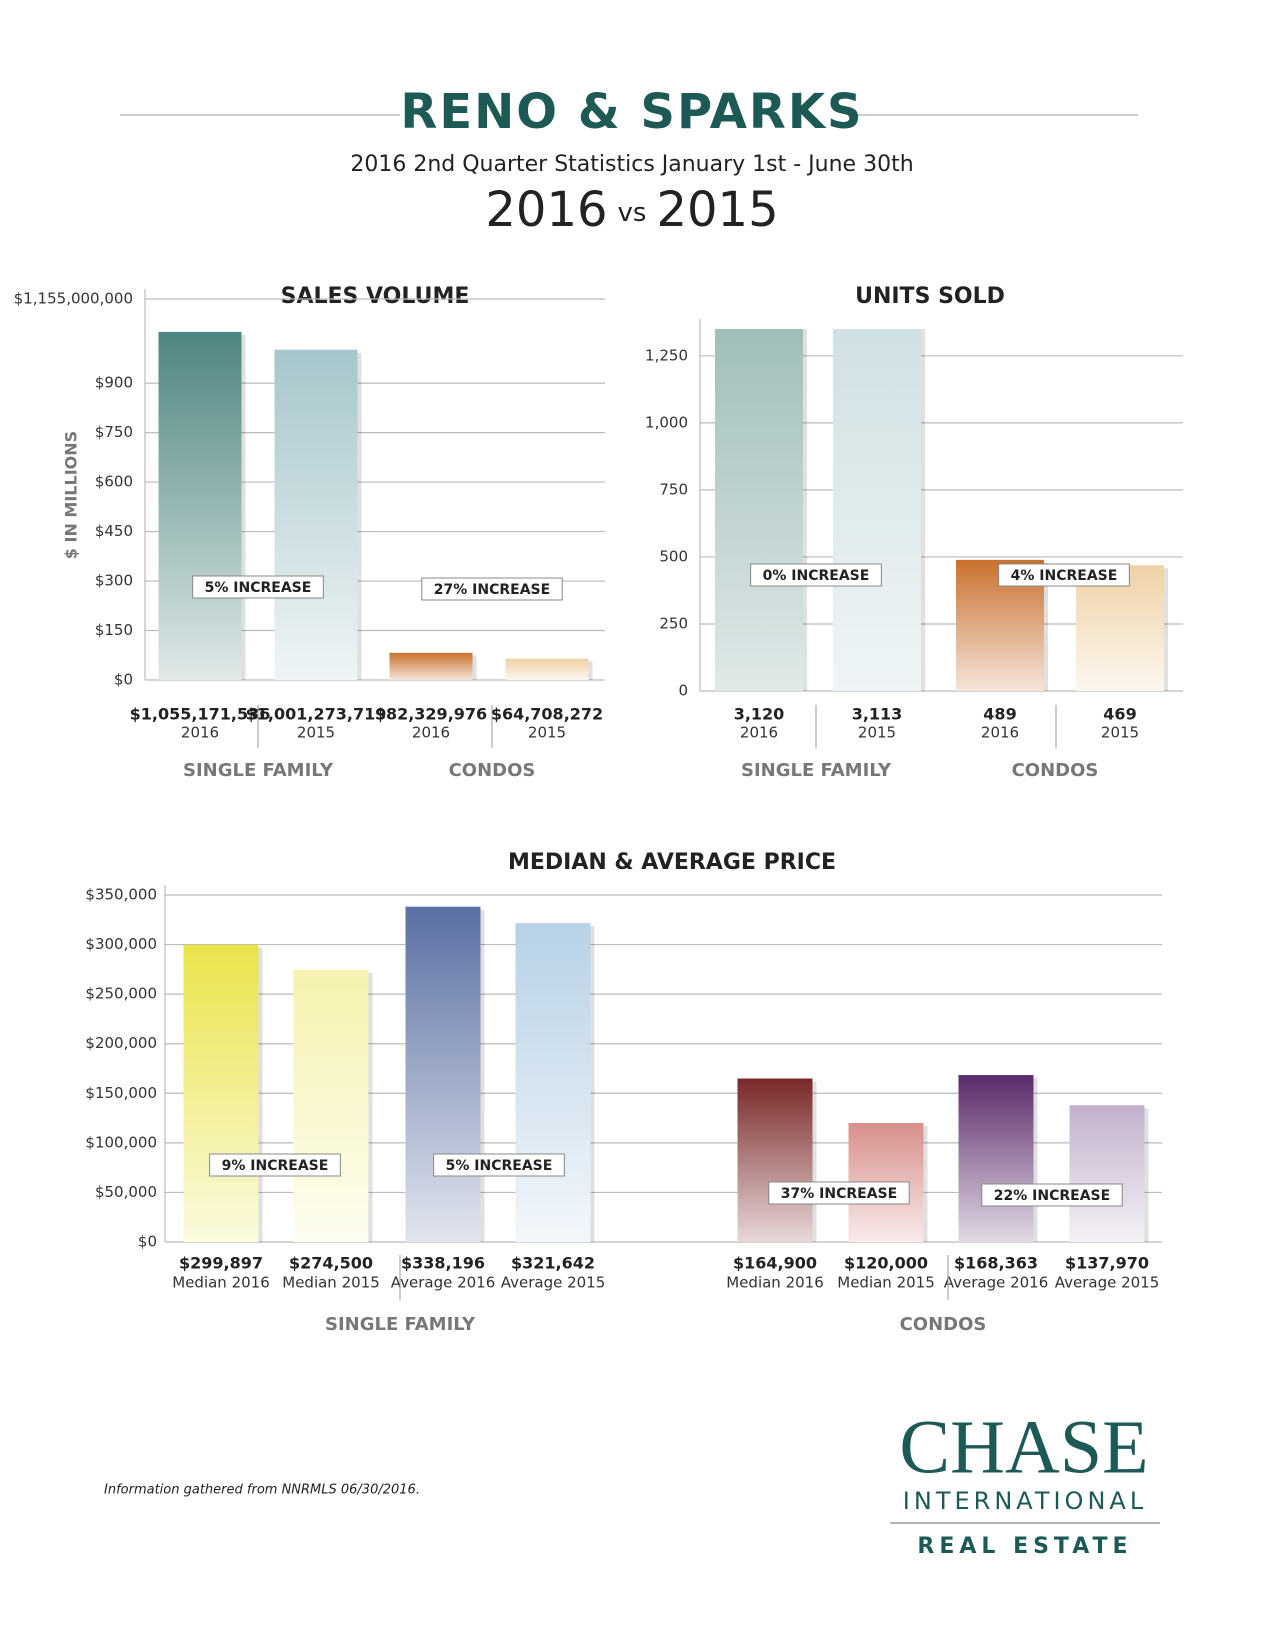  Describe the element at coordinates (121, 1093) in the screenshot. I see `y-tick-label: $150,000` at that location.